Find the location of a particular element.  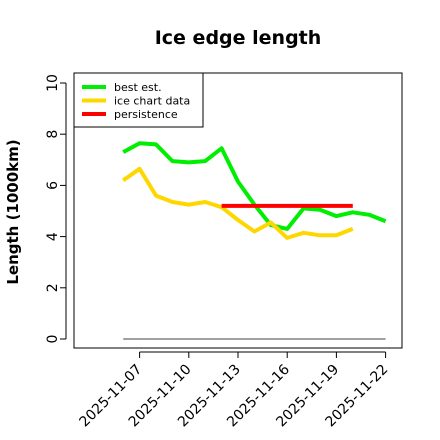

y-tick-label: 10 is located at coordinates (53, 83).